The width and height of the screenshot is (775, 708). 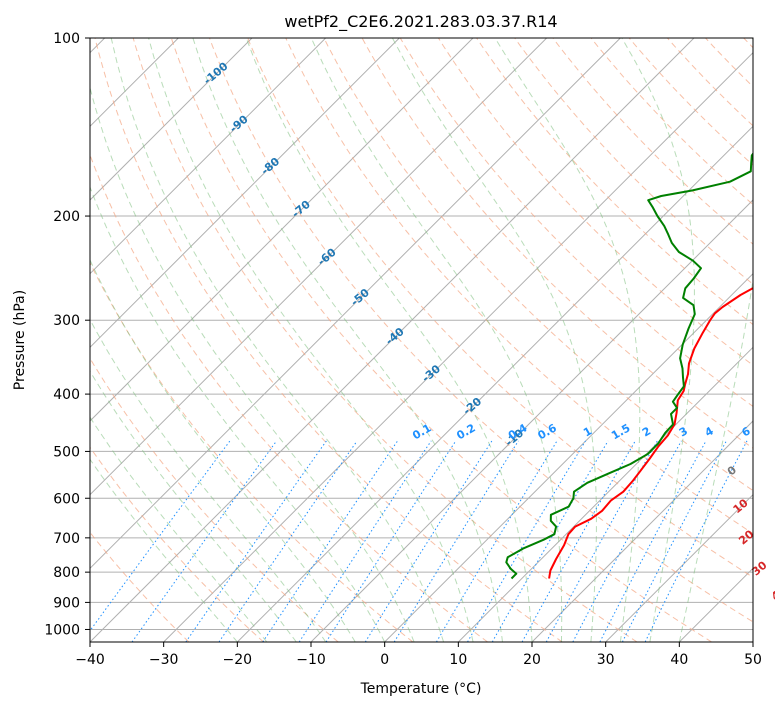 What do you see at coordinates (646, 431) in the screenshot?
I see `mixing-ratio-label: 2` at bounding box center [646, 431].